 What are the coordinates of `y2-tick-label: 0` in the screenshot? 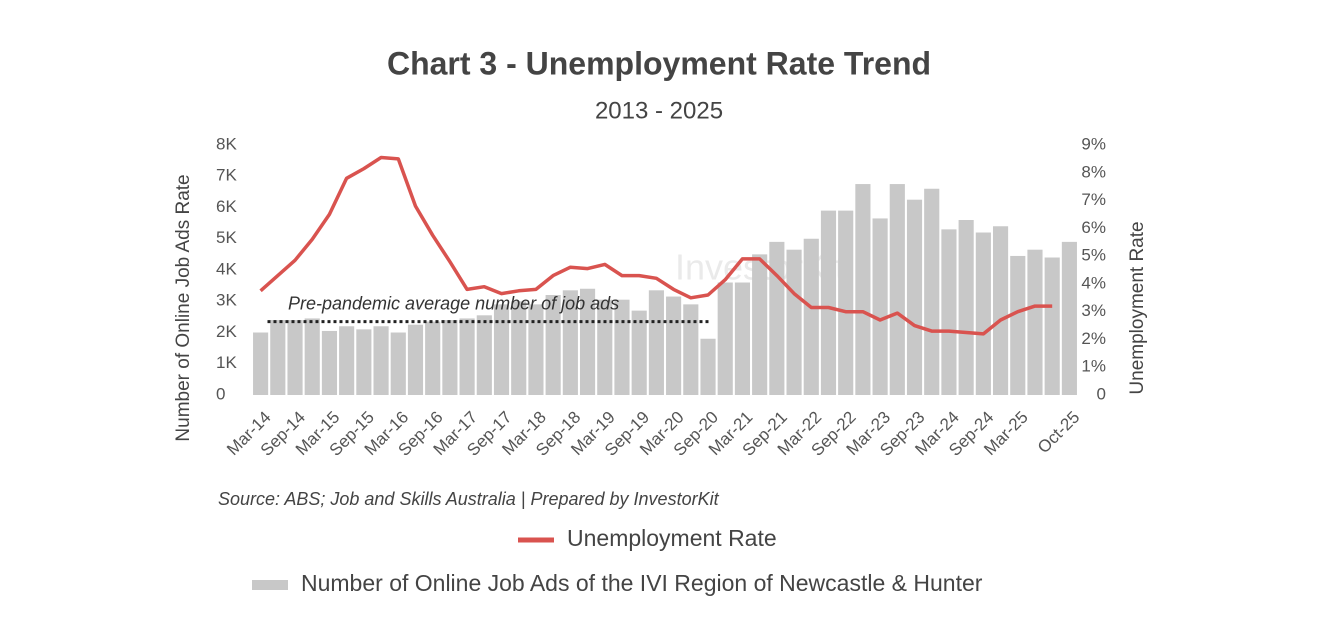 It's located at (1101, 393).